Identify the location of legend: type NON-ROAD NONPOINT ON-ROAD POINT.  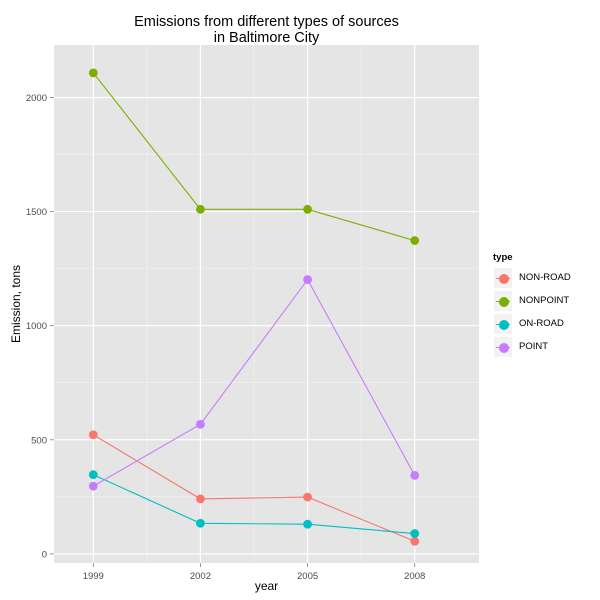
(543, 304).